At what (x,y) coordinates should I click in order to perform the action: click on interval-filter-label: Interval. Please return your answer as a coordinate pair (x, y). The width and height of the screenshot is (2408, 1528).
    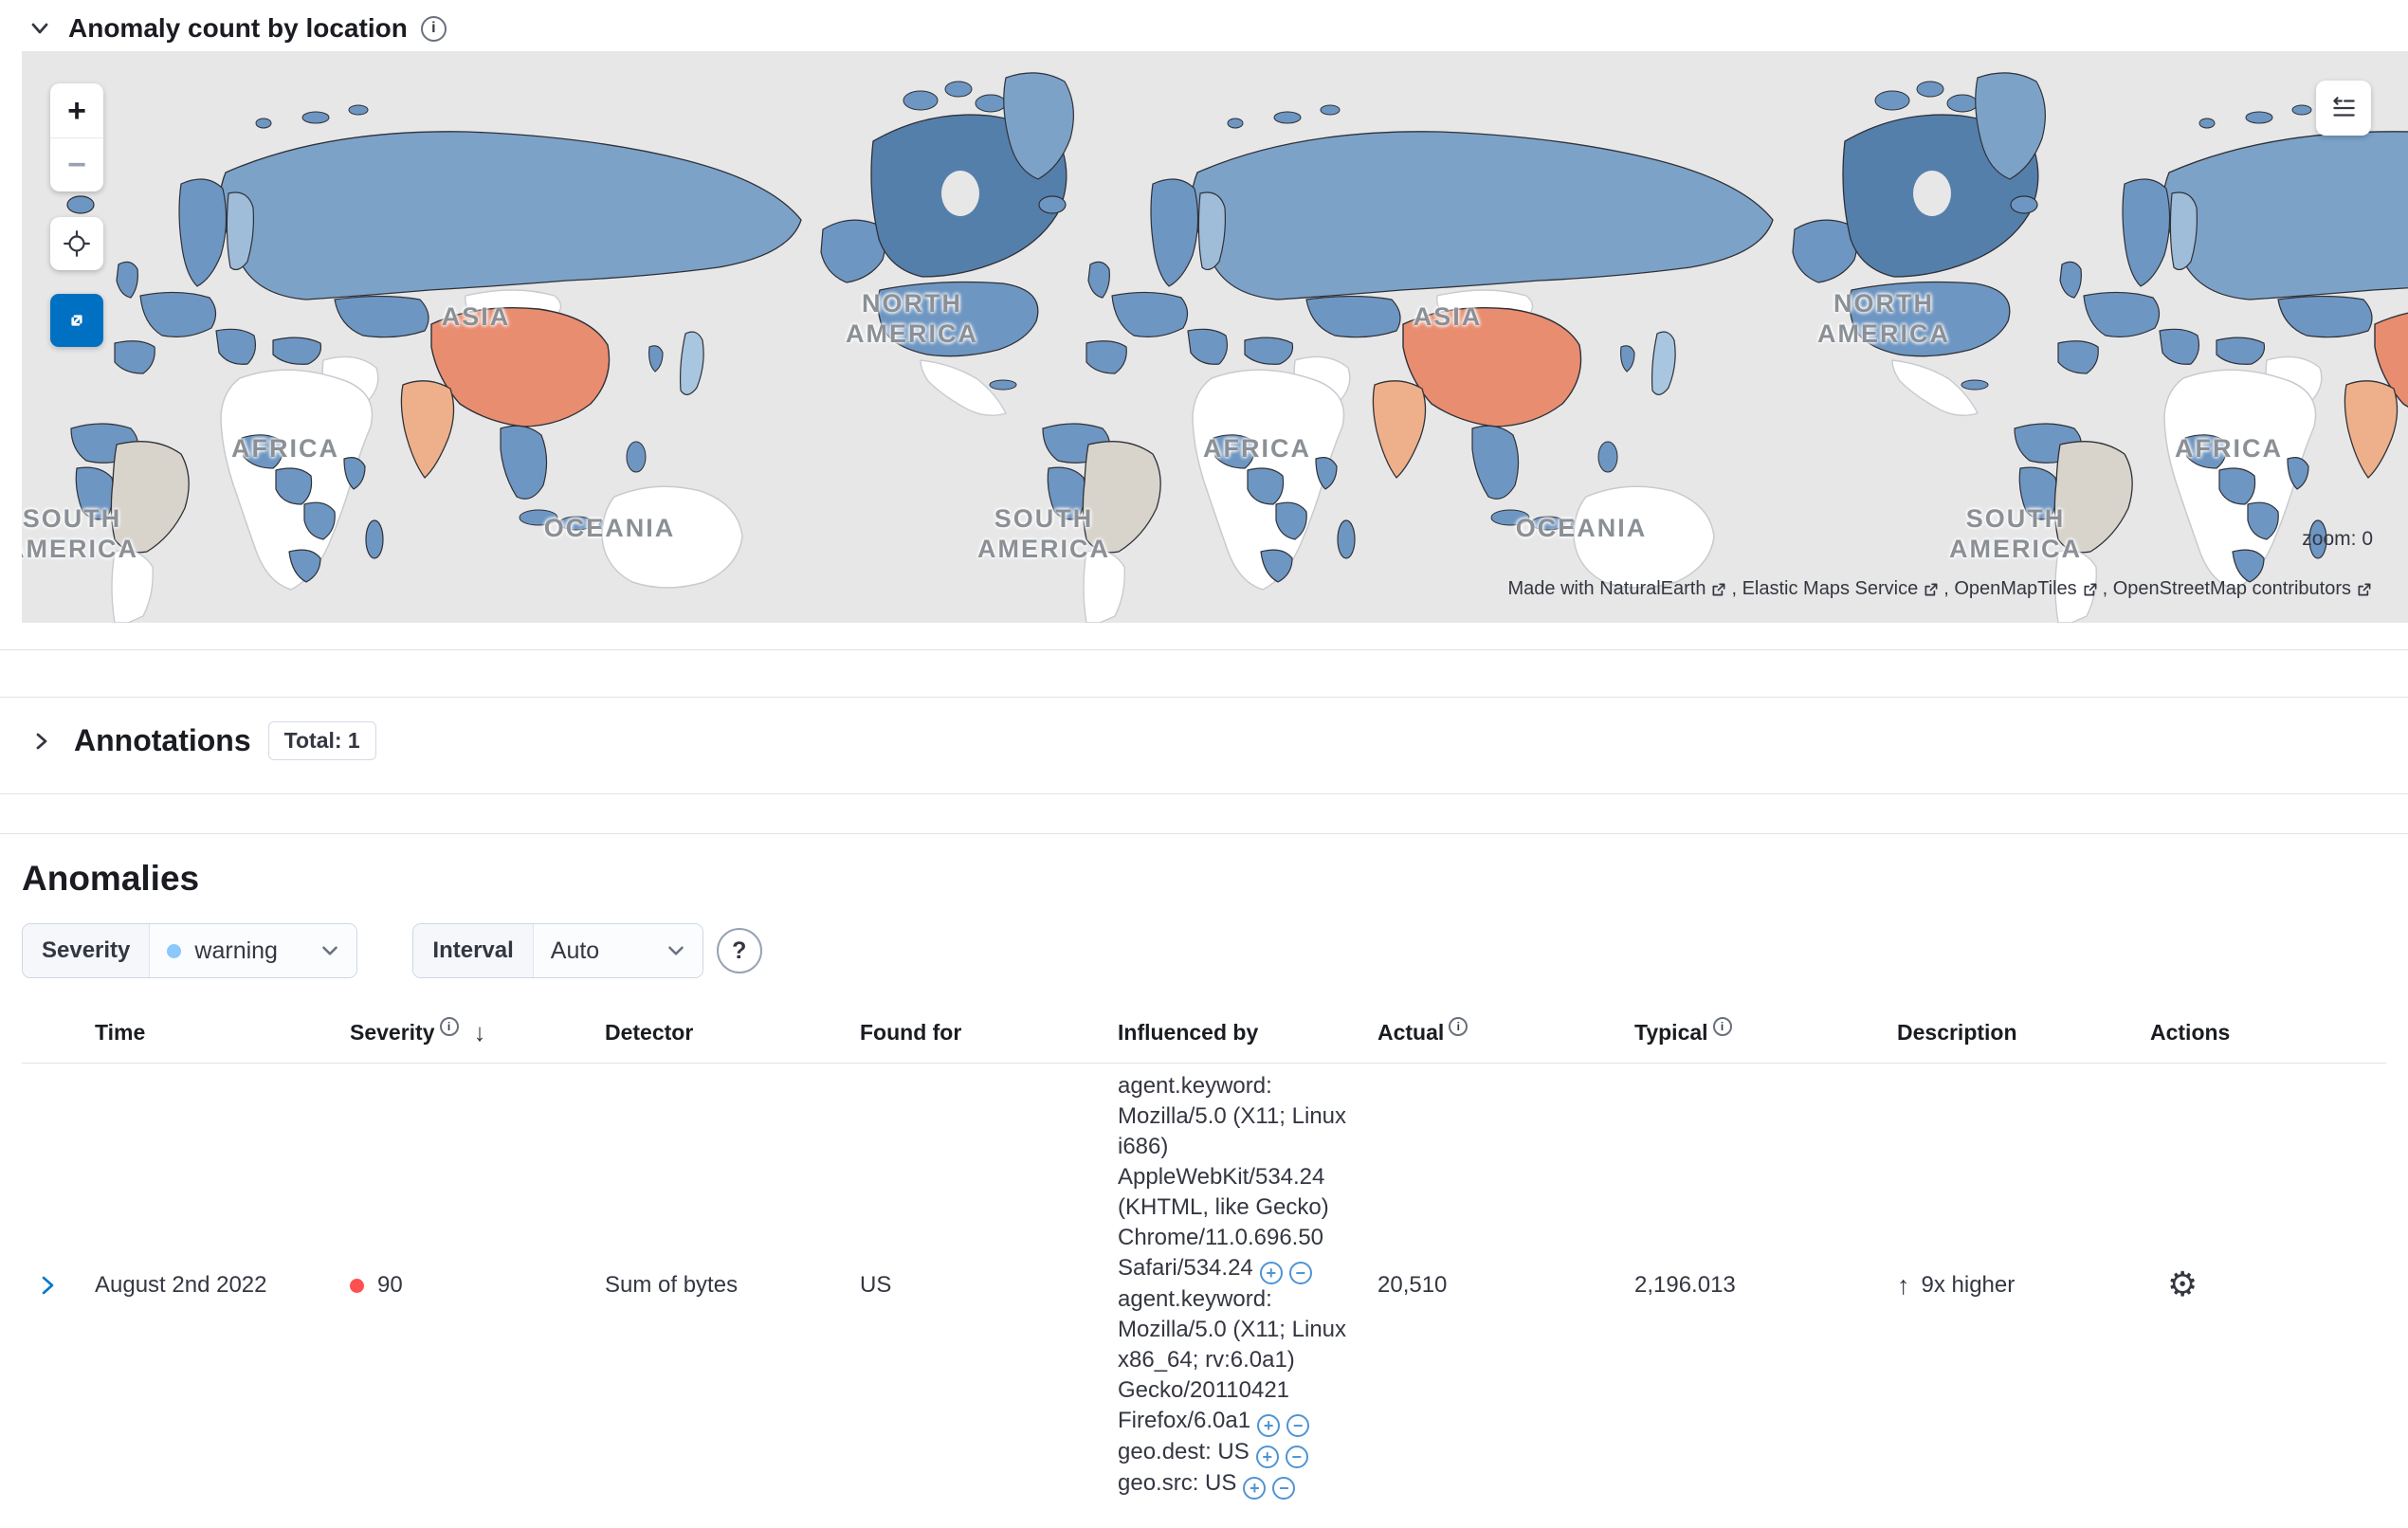
    Looking at the image, I should click on (473, 950).